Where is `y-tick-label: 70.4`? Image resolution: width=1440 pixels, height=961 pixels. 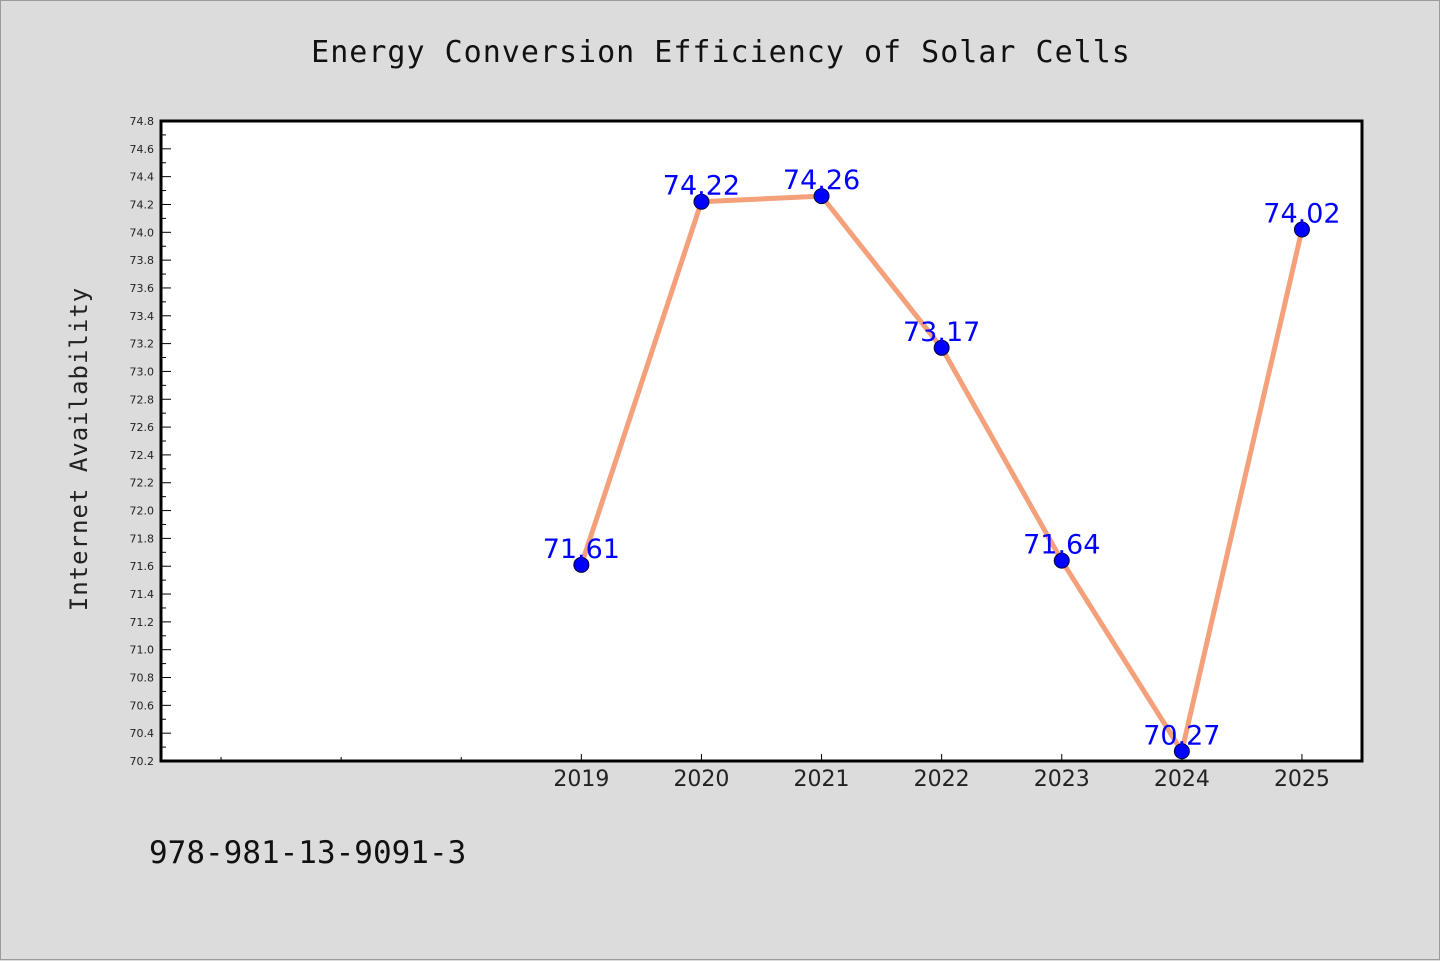
y-tick-label: 70.4 is located at coordinates (142, 733).